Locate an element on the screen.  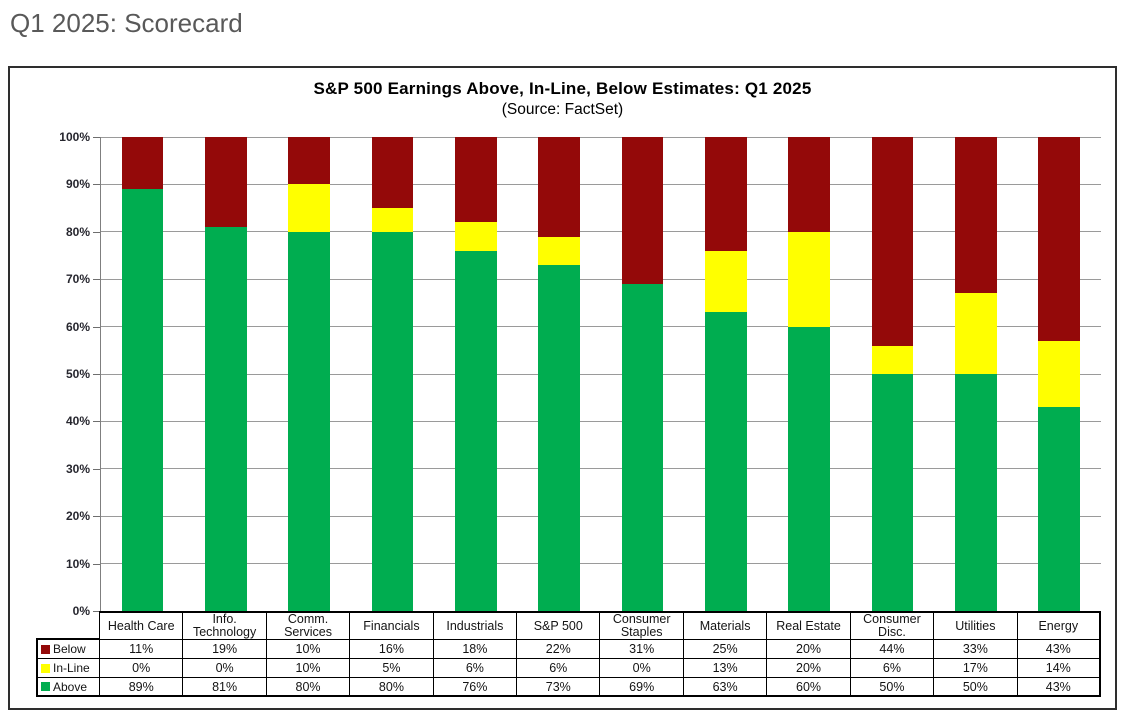
chart-subtitle: (Source: FactSet) is located at coordinates (562, 109).